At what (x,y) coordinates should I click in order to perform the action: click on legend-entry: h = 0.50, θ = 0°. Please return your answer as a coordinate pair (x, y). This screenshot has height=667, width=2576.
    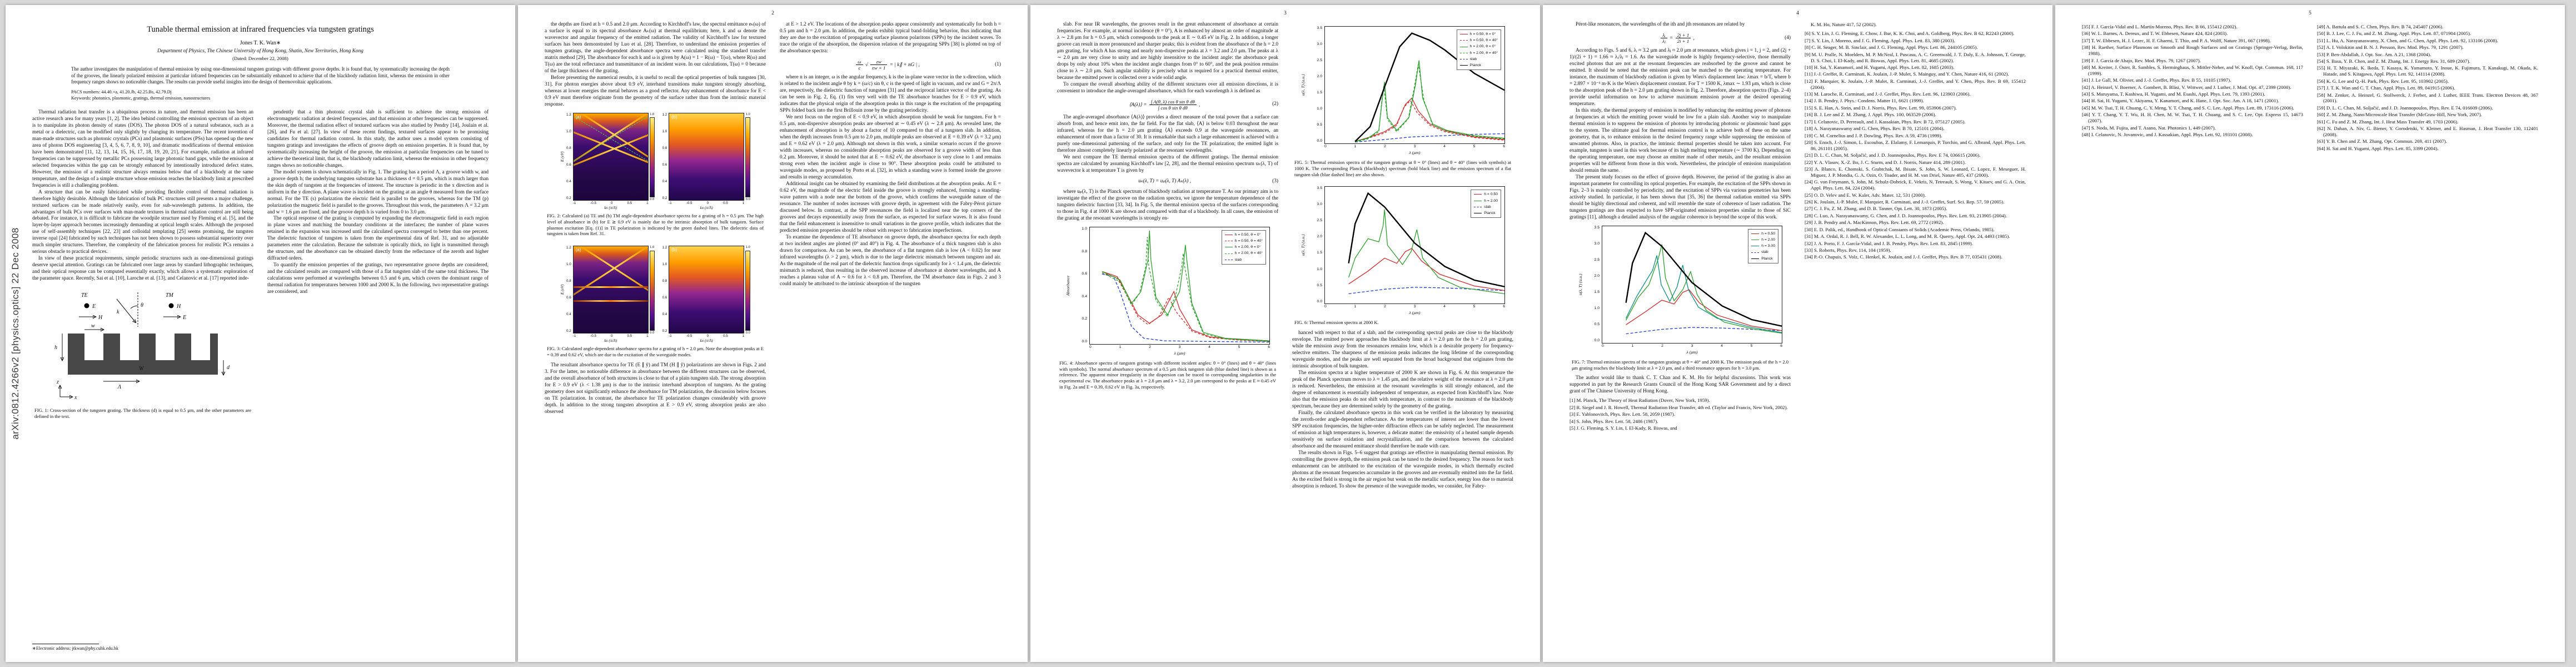
    Looking at the image, I should click on (1243, 235).